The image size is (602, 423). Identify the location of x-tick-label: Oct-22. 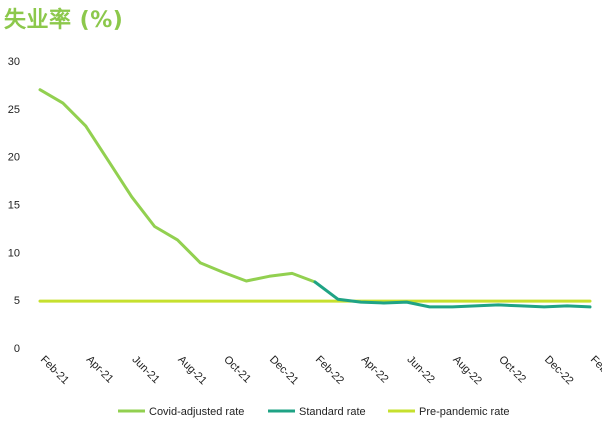
(512, 370).